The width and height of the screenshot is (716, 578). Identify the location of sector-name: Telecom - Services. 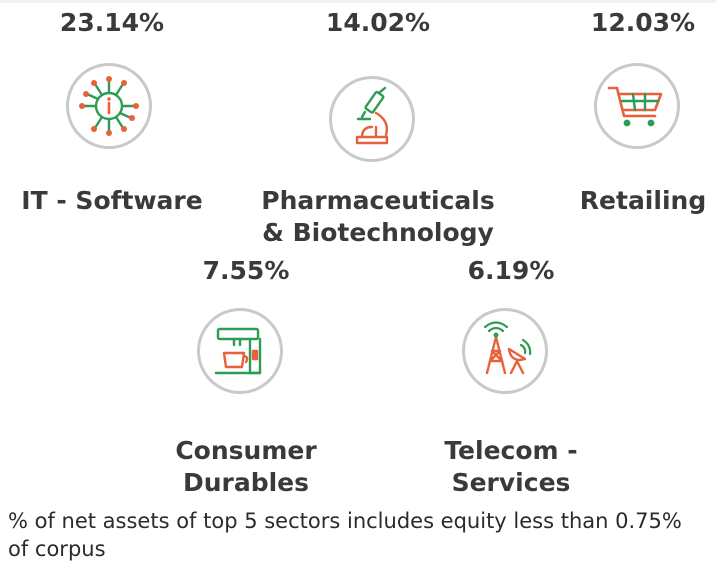
(511, 466).